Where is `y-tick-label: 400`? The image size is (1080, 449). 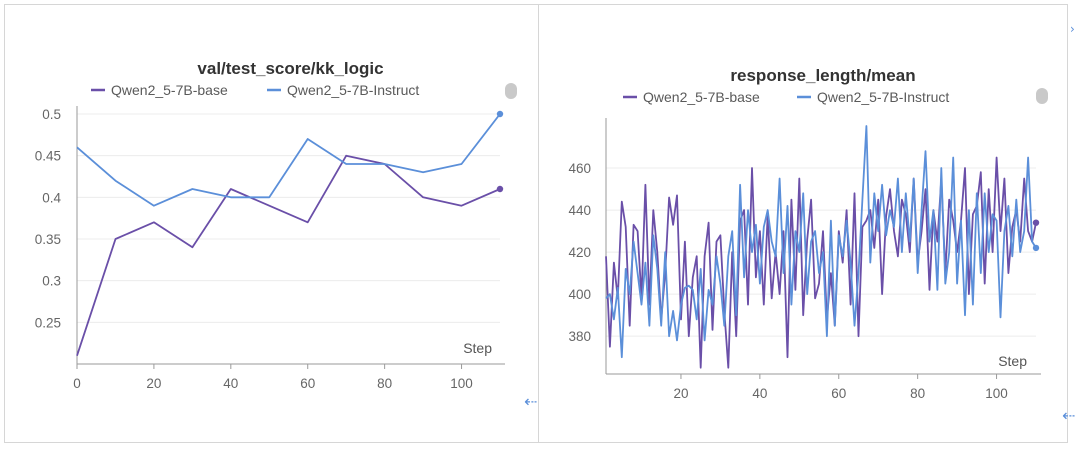 y-tick-label: 400 is located at coordinates (579, 294).